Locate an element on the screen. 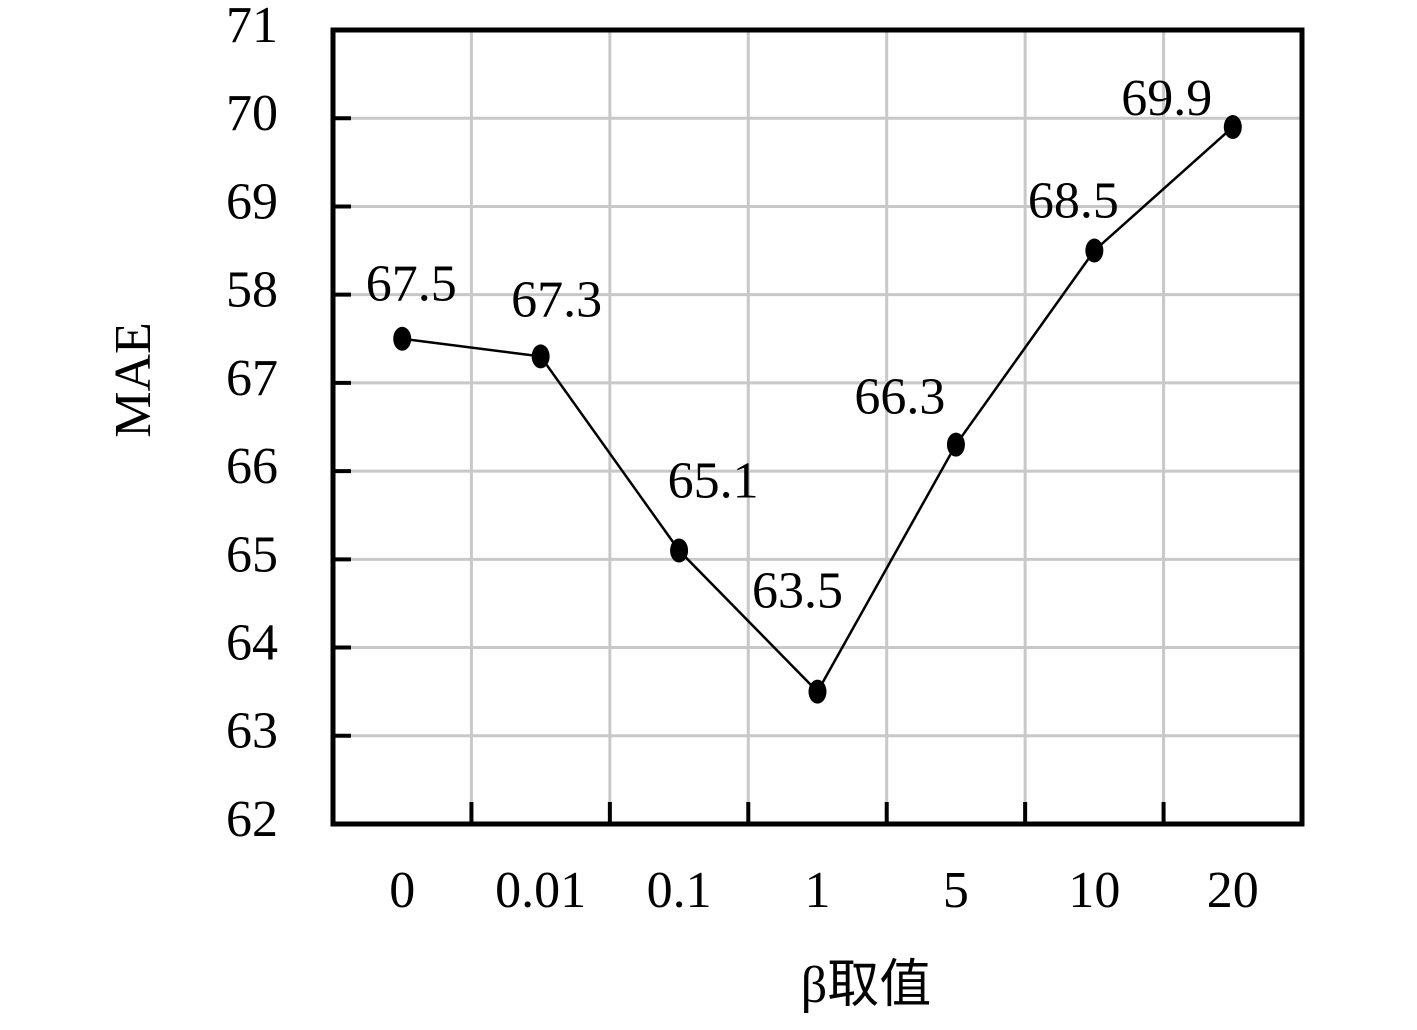 The image size is (1417, 1030). data-label: 65.1 is located at coordinates (713, 480).